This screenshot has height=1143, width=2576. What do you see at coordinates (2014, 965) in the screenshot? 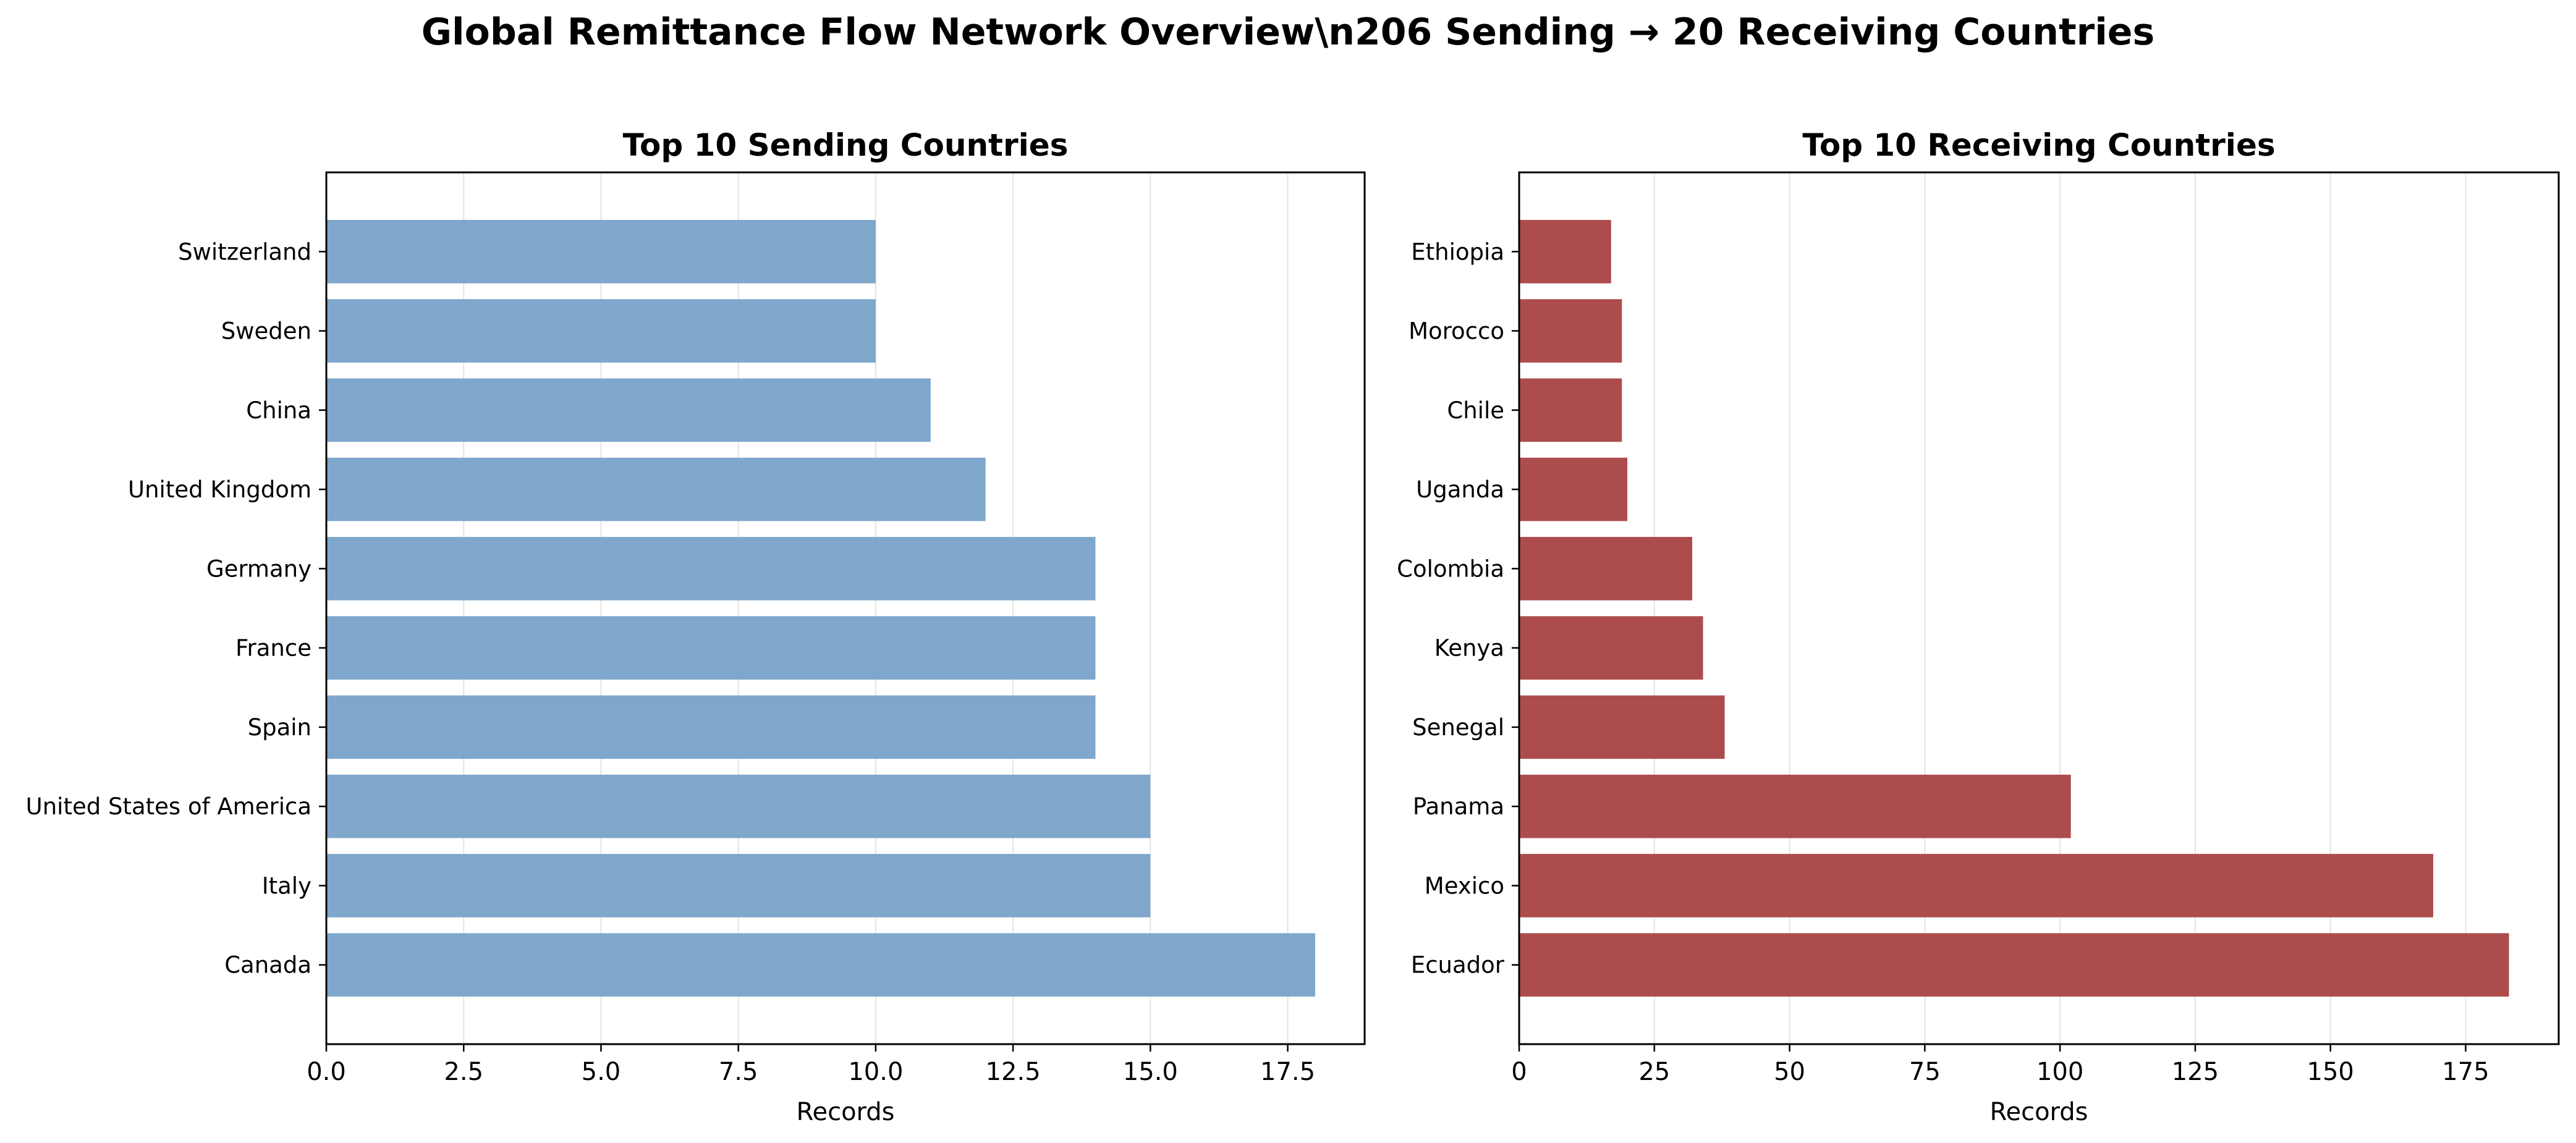
I see `receiving-bar-ecuador` at bounding box center [2014, 965].